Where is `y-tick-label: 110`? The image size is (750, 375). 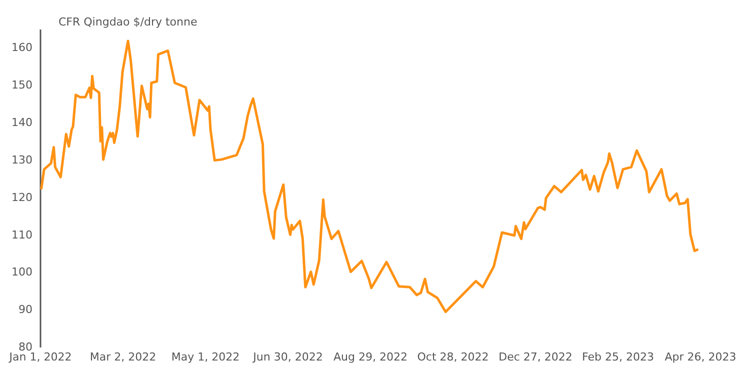 y-tick-label: 110 is located at coordinates (22, 235).